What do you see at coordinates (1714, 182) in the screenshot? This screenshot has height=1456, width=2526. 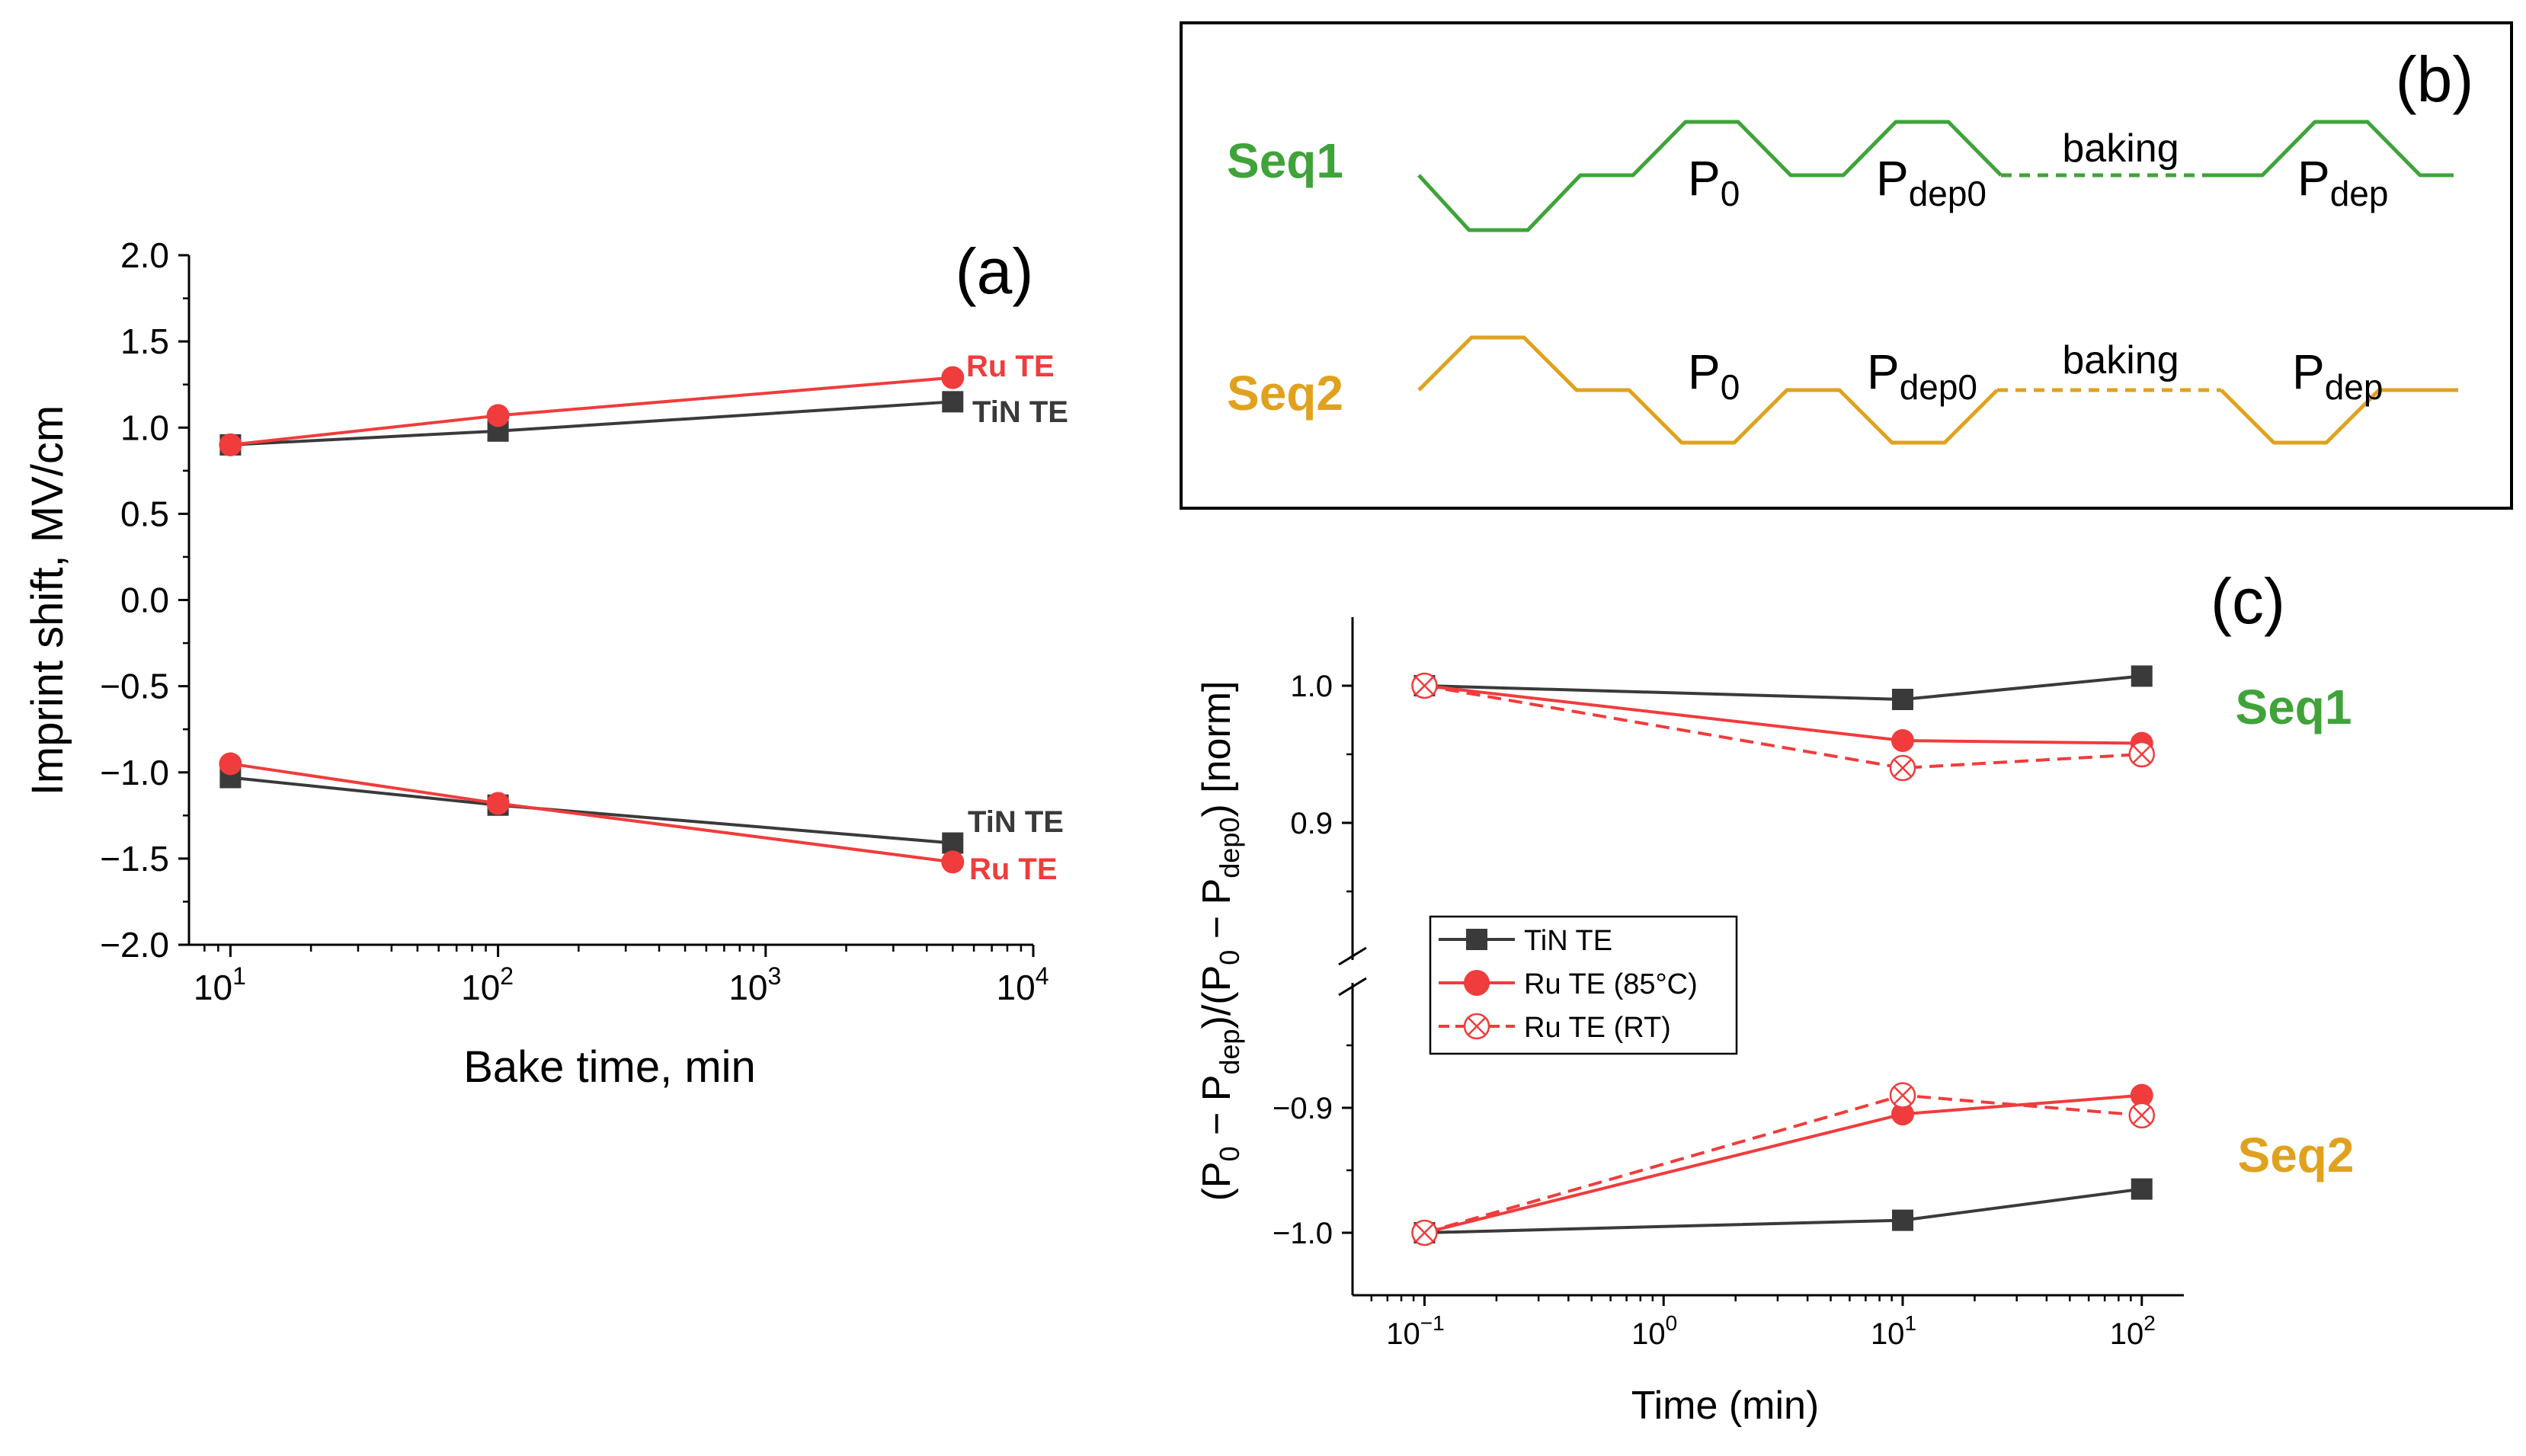 I see `seq1-p0-label: P0` at bounding box center [1714, 182].